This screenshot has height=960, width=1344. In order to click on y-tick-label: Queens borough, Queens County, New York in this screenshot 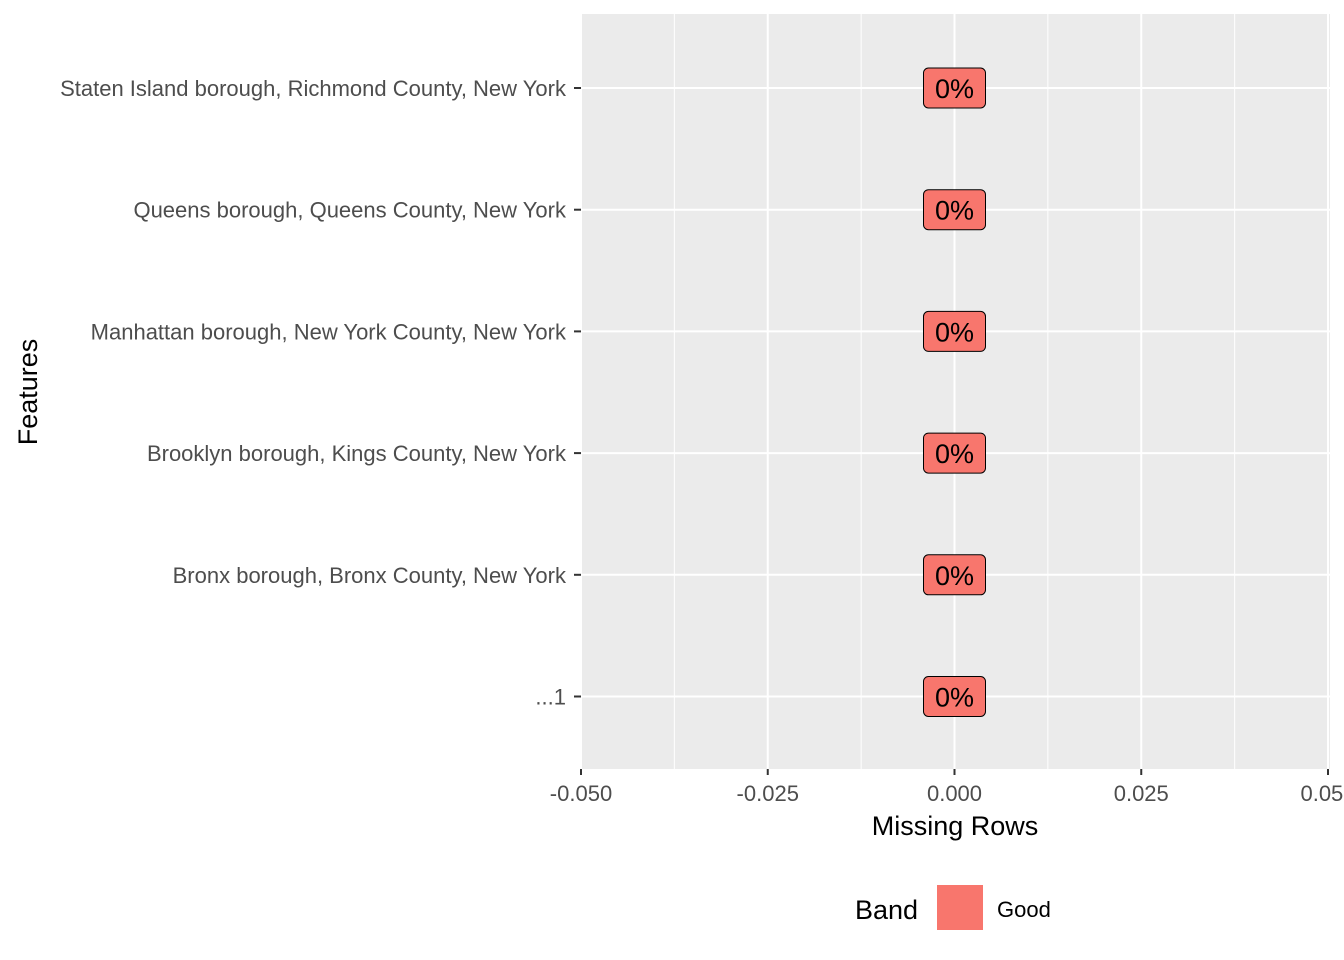, I will do `click(350, 210)`.